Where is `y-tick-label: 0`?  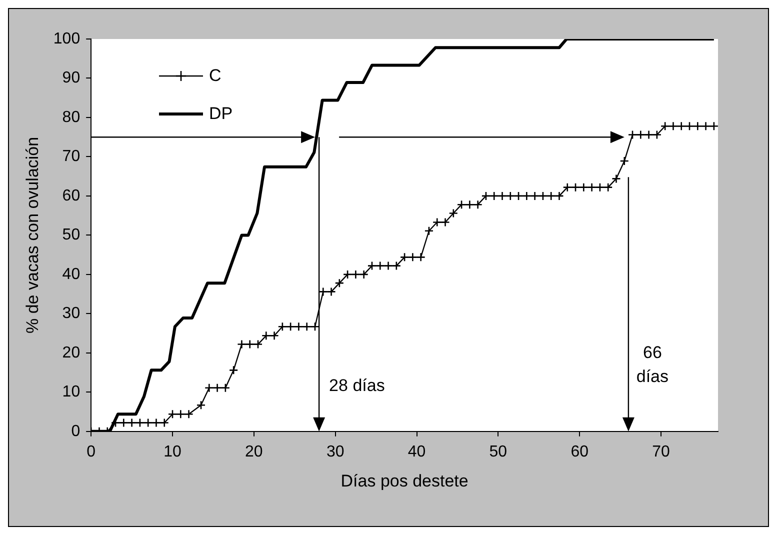 y-tick-label: 0 is located at coordinates (75, 431).